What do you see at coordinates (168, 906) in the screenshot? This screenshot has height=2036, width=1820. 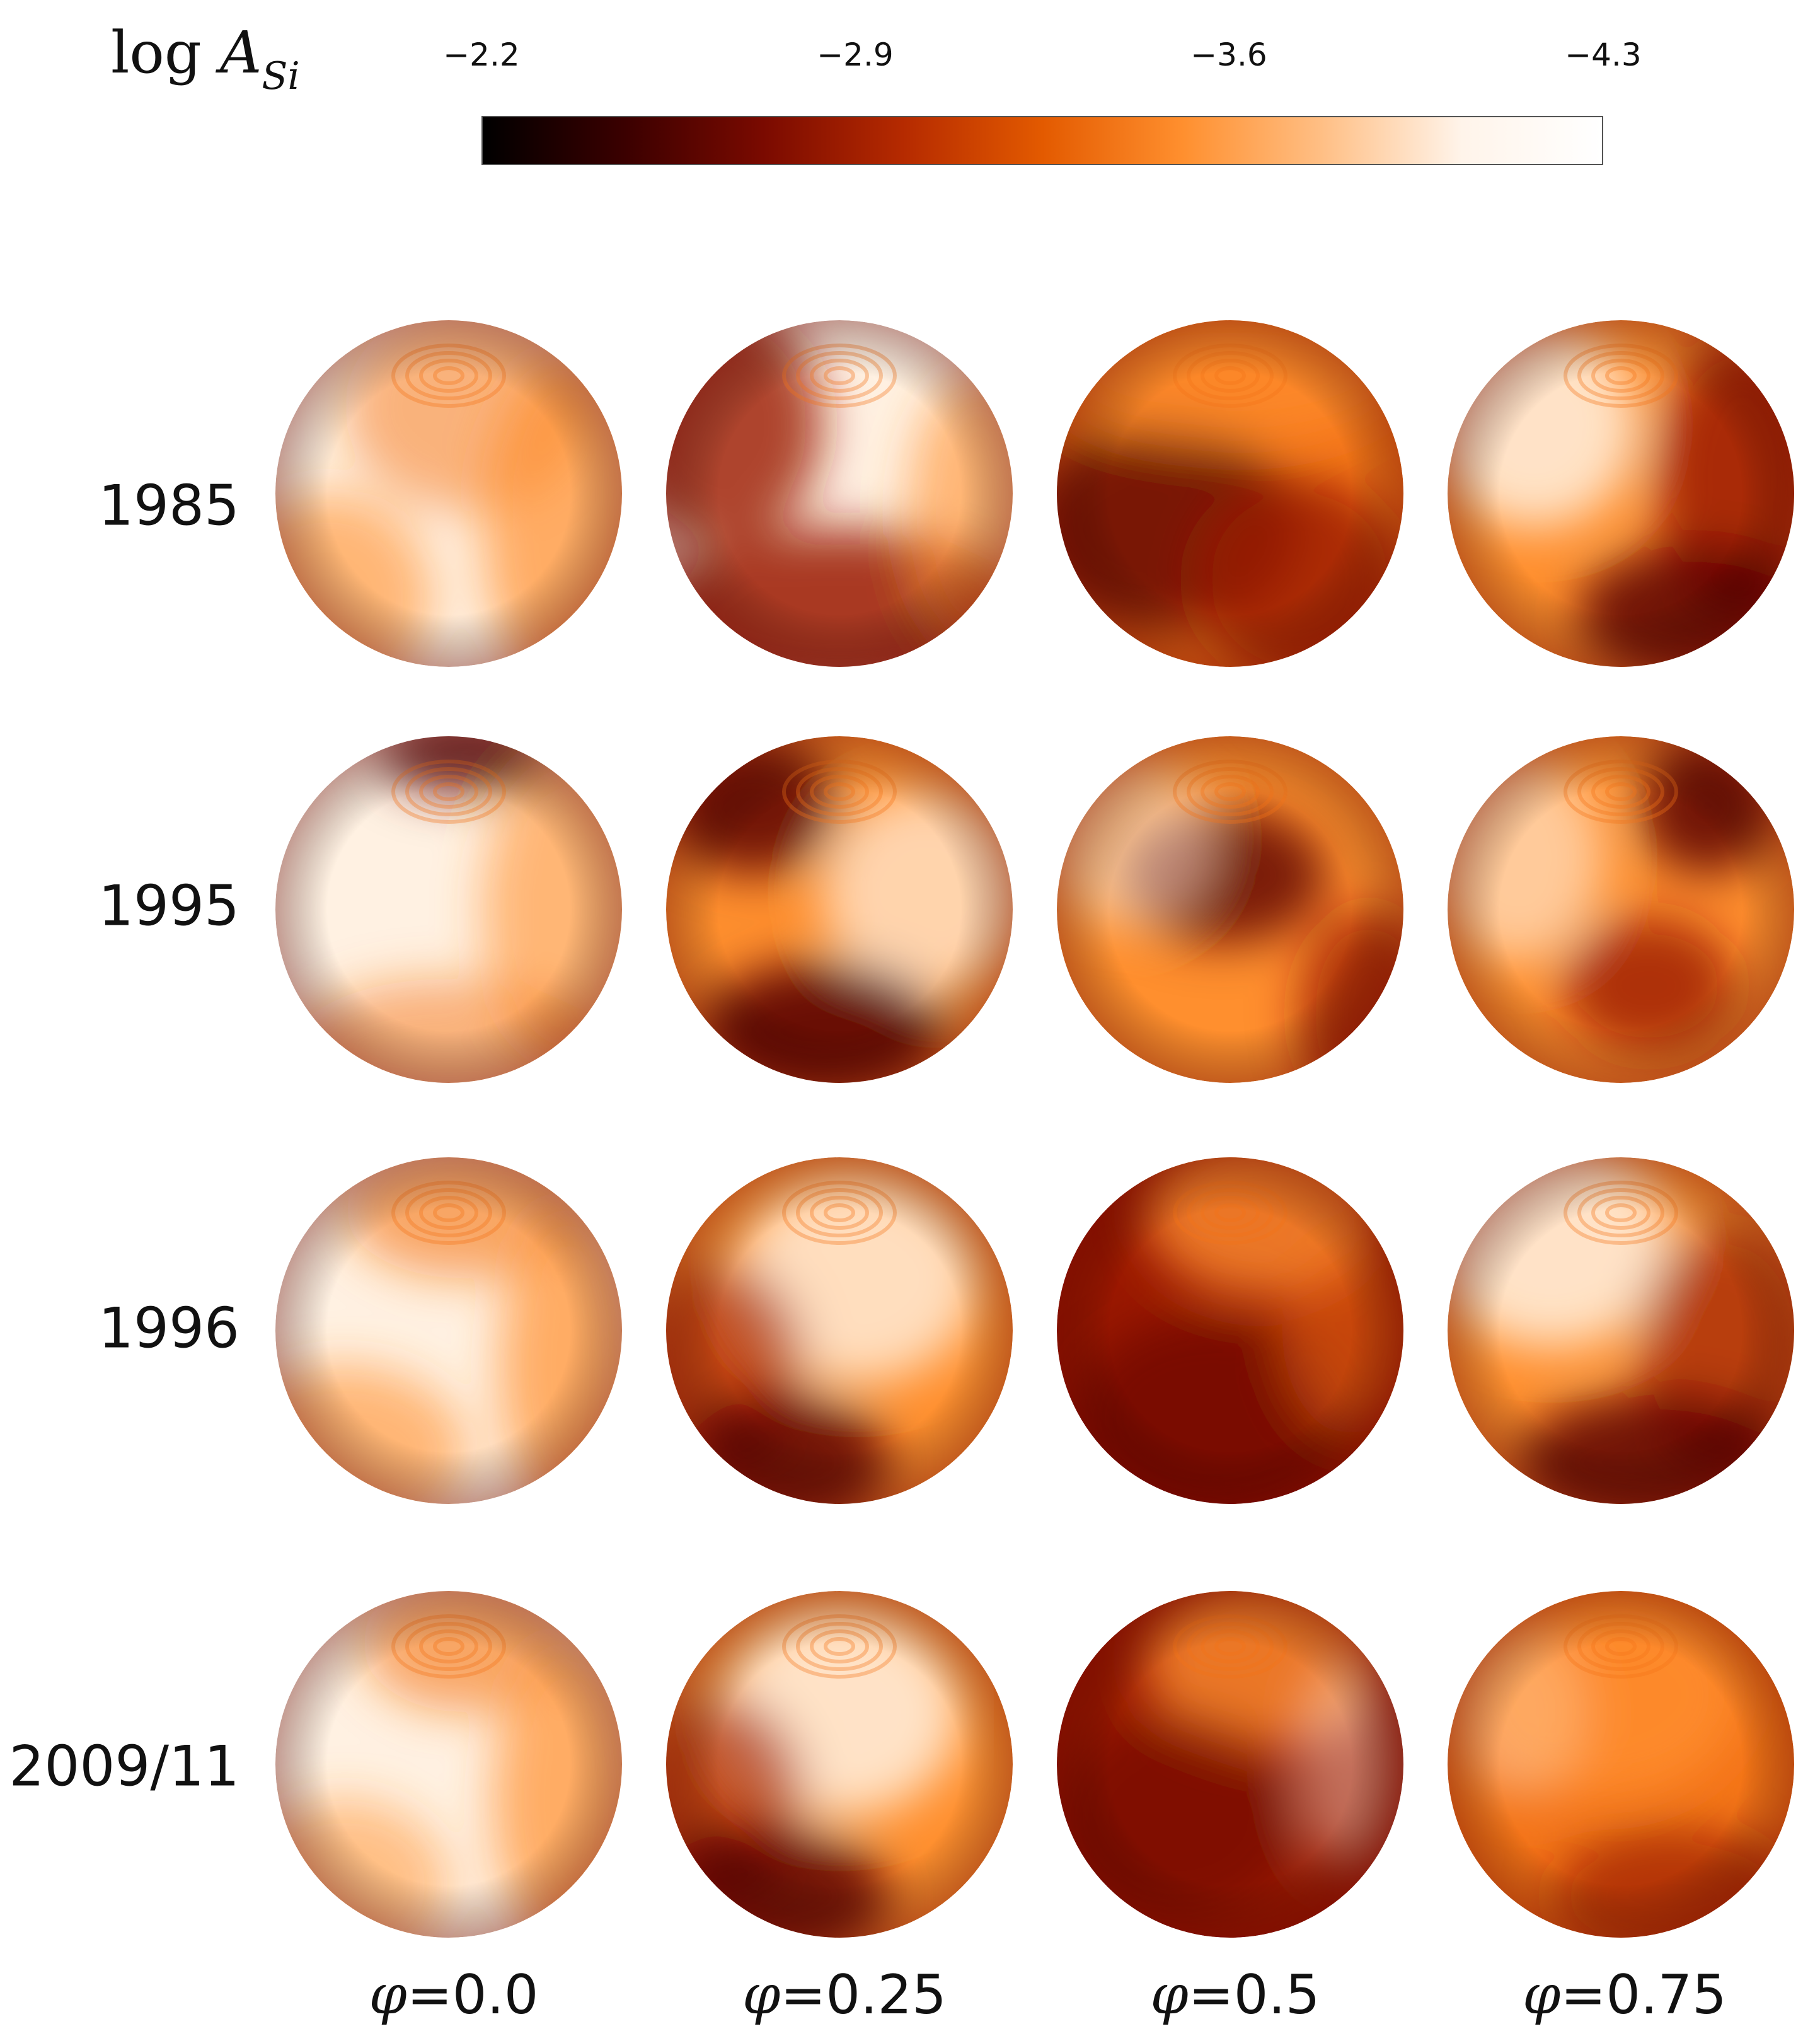 I see `row-label-1995: 1995` at bounding box center [168, 906].